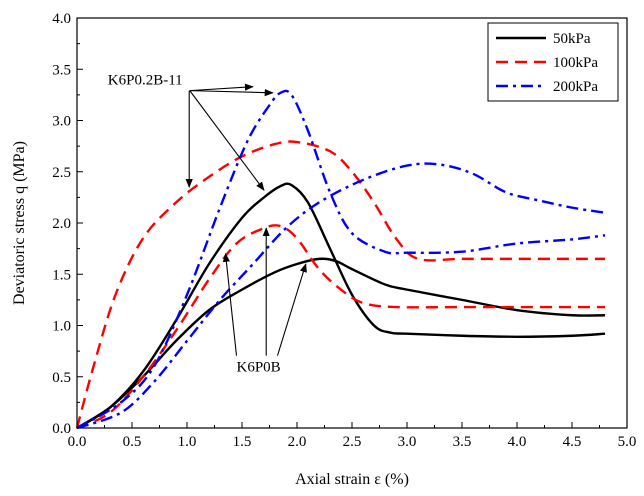 This screenshot has height=496, width=644. I want to click on y-tick-label: 1.0, so click(61, 327).